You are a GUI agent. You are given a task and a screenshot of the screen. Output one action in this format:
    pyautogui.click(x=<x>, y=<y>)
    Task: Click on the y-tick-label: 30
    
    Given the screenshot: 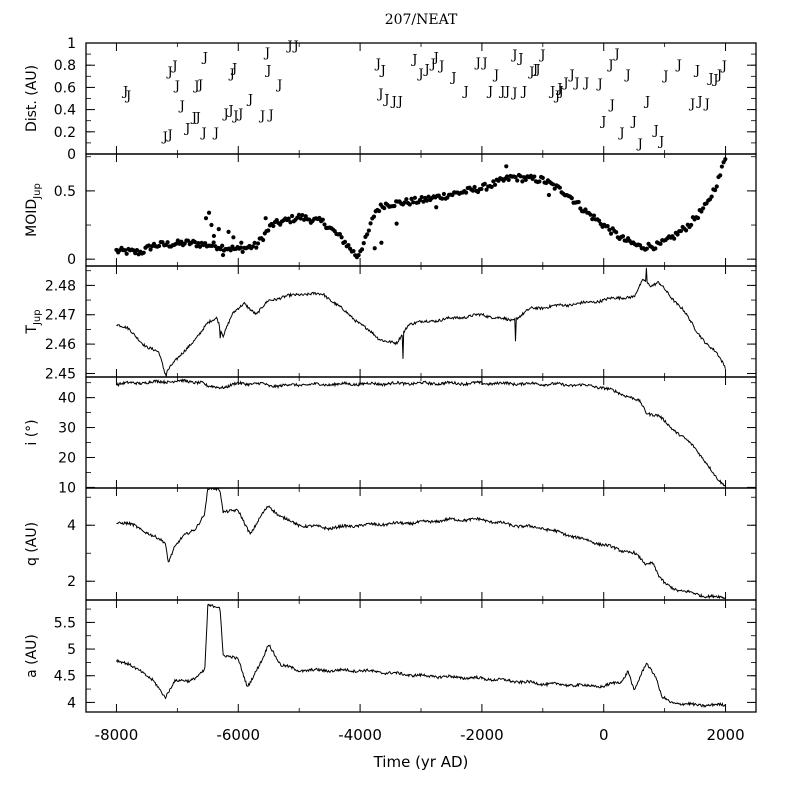 What is the action you would take?
    pyautogui.click(x=67, y=429)
    